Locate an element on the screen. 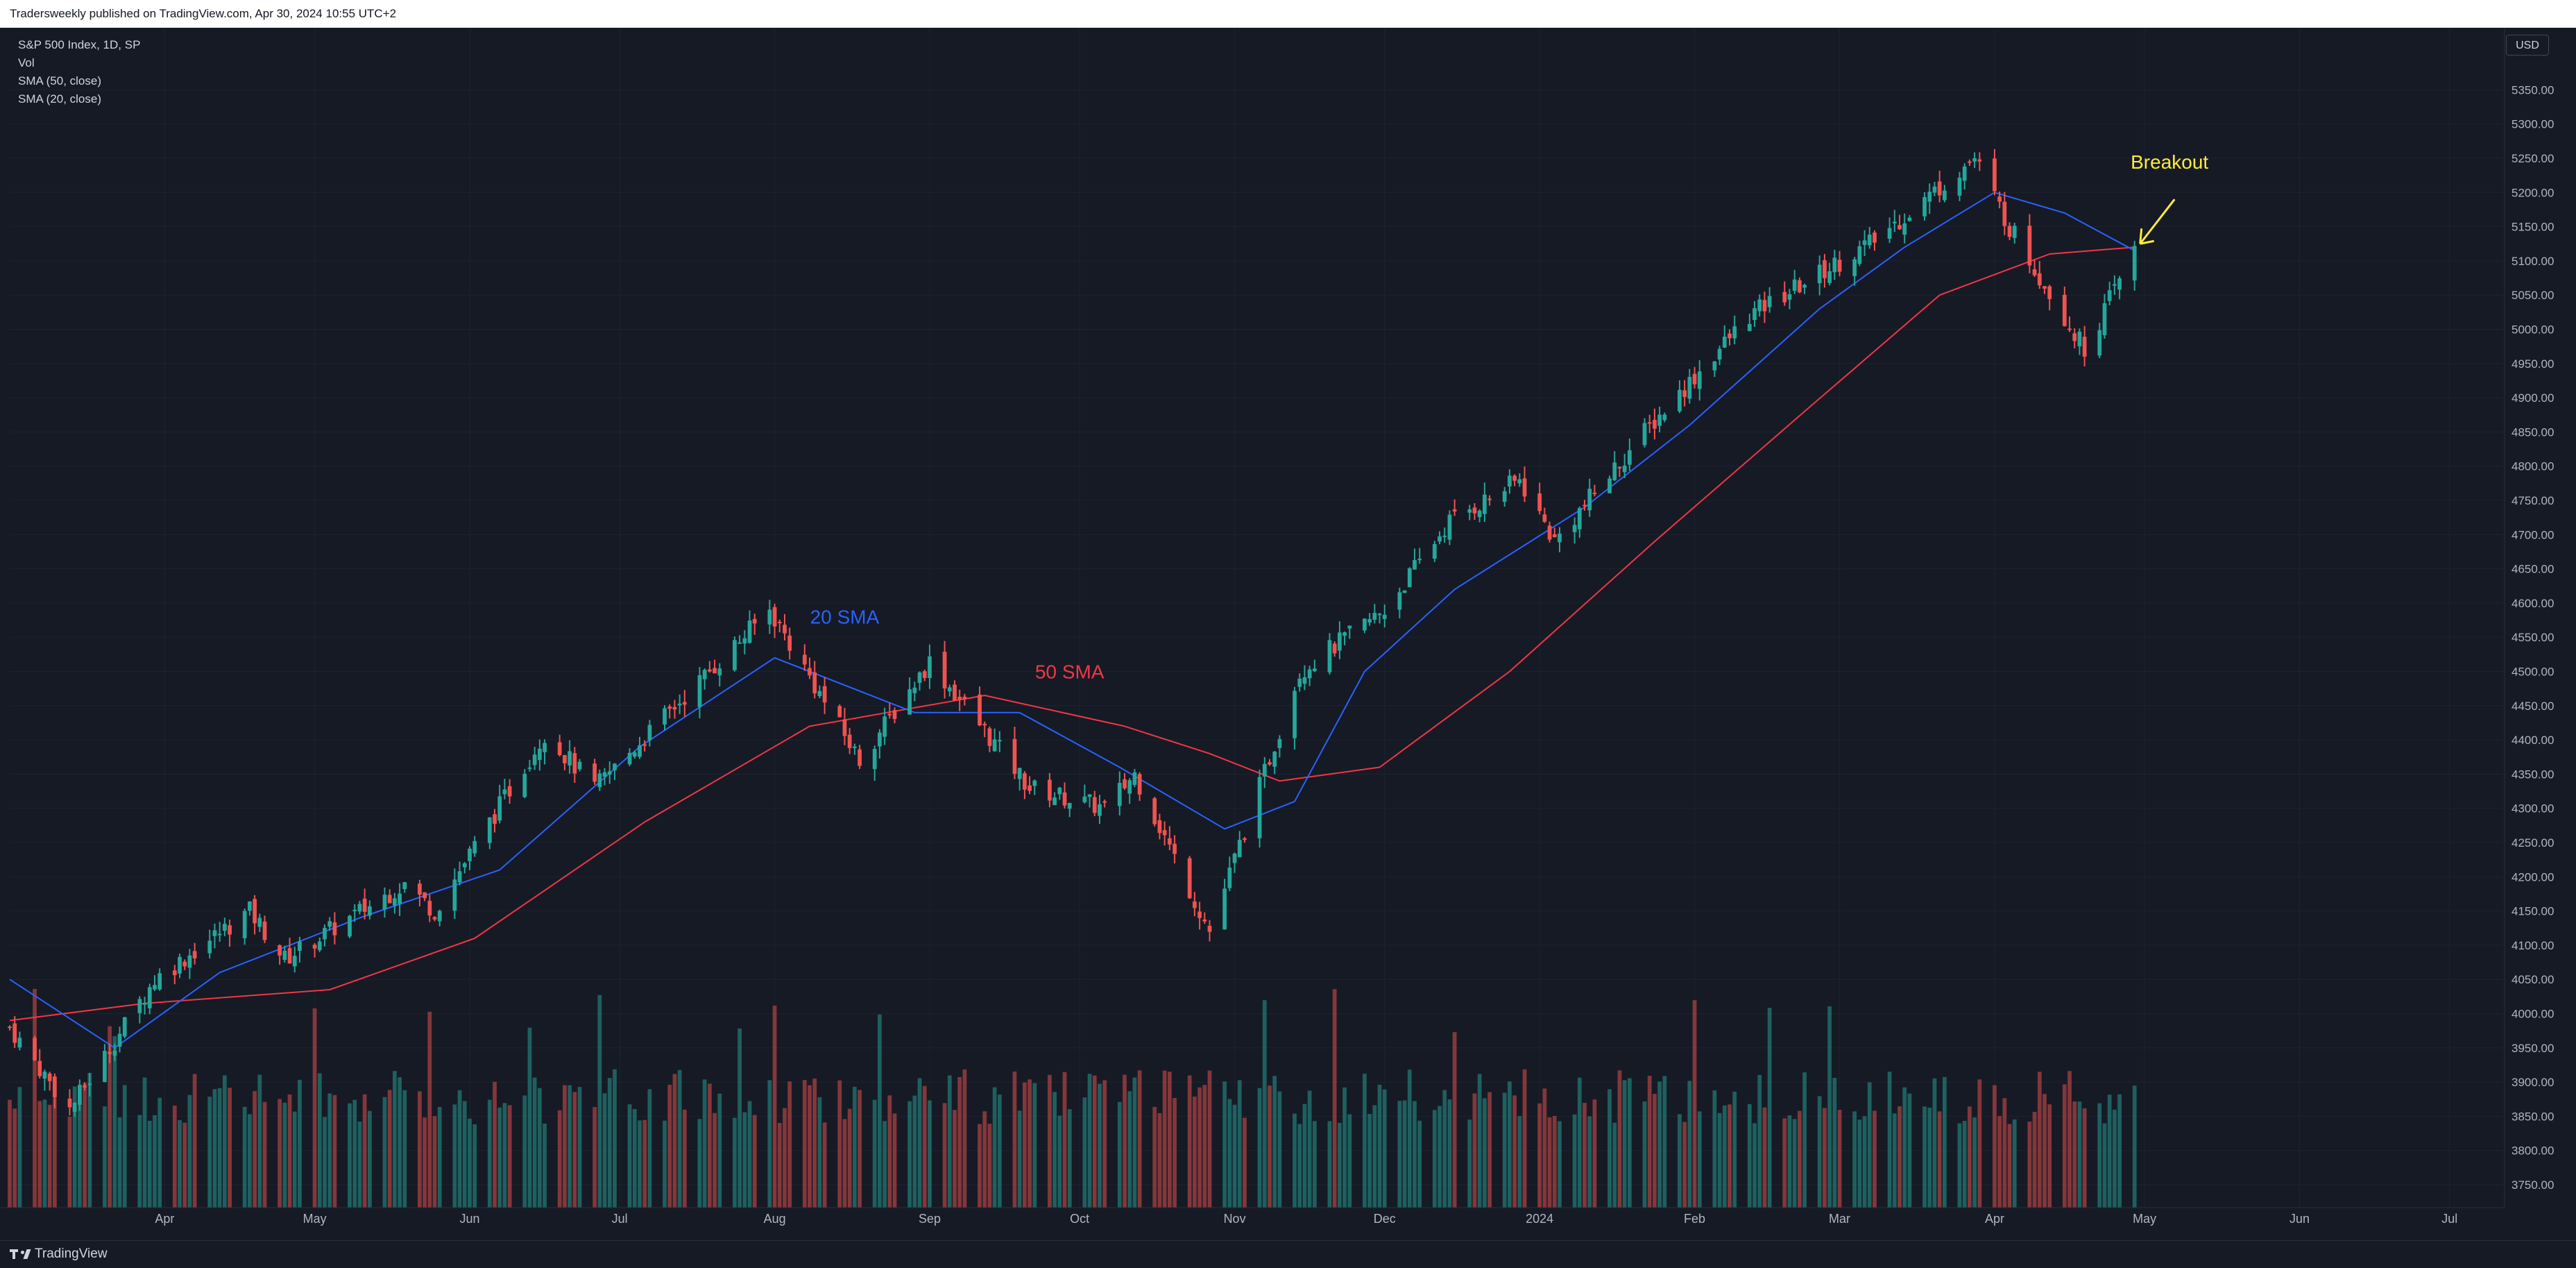 The height and width of the screenshot is (1268, 2576). price-tick-label: 5350.00 is located at coordinates (2532, 89).